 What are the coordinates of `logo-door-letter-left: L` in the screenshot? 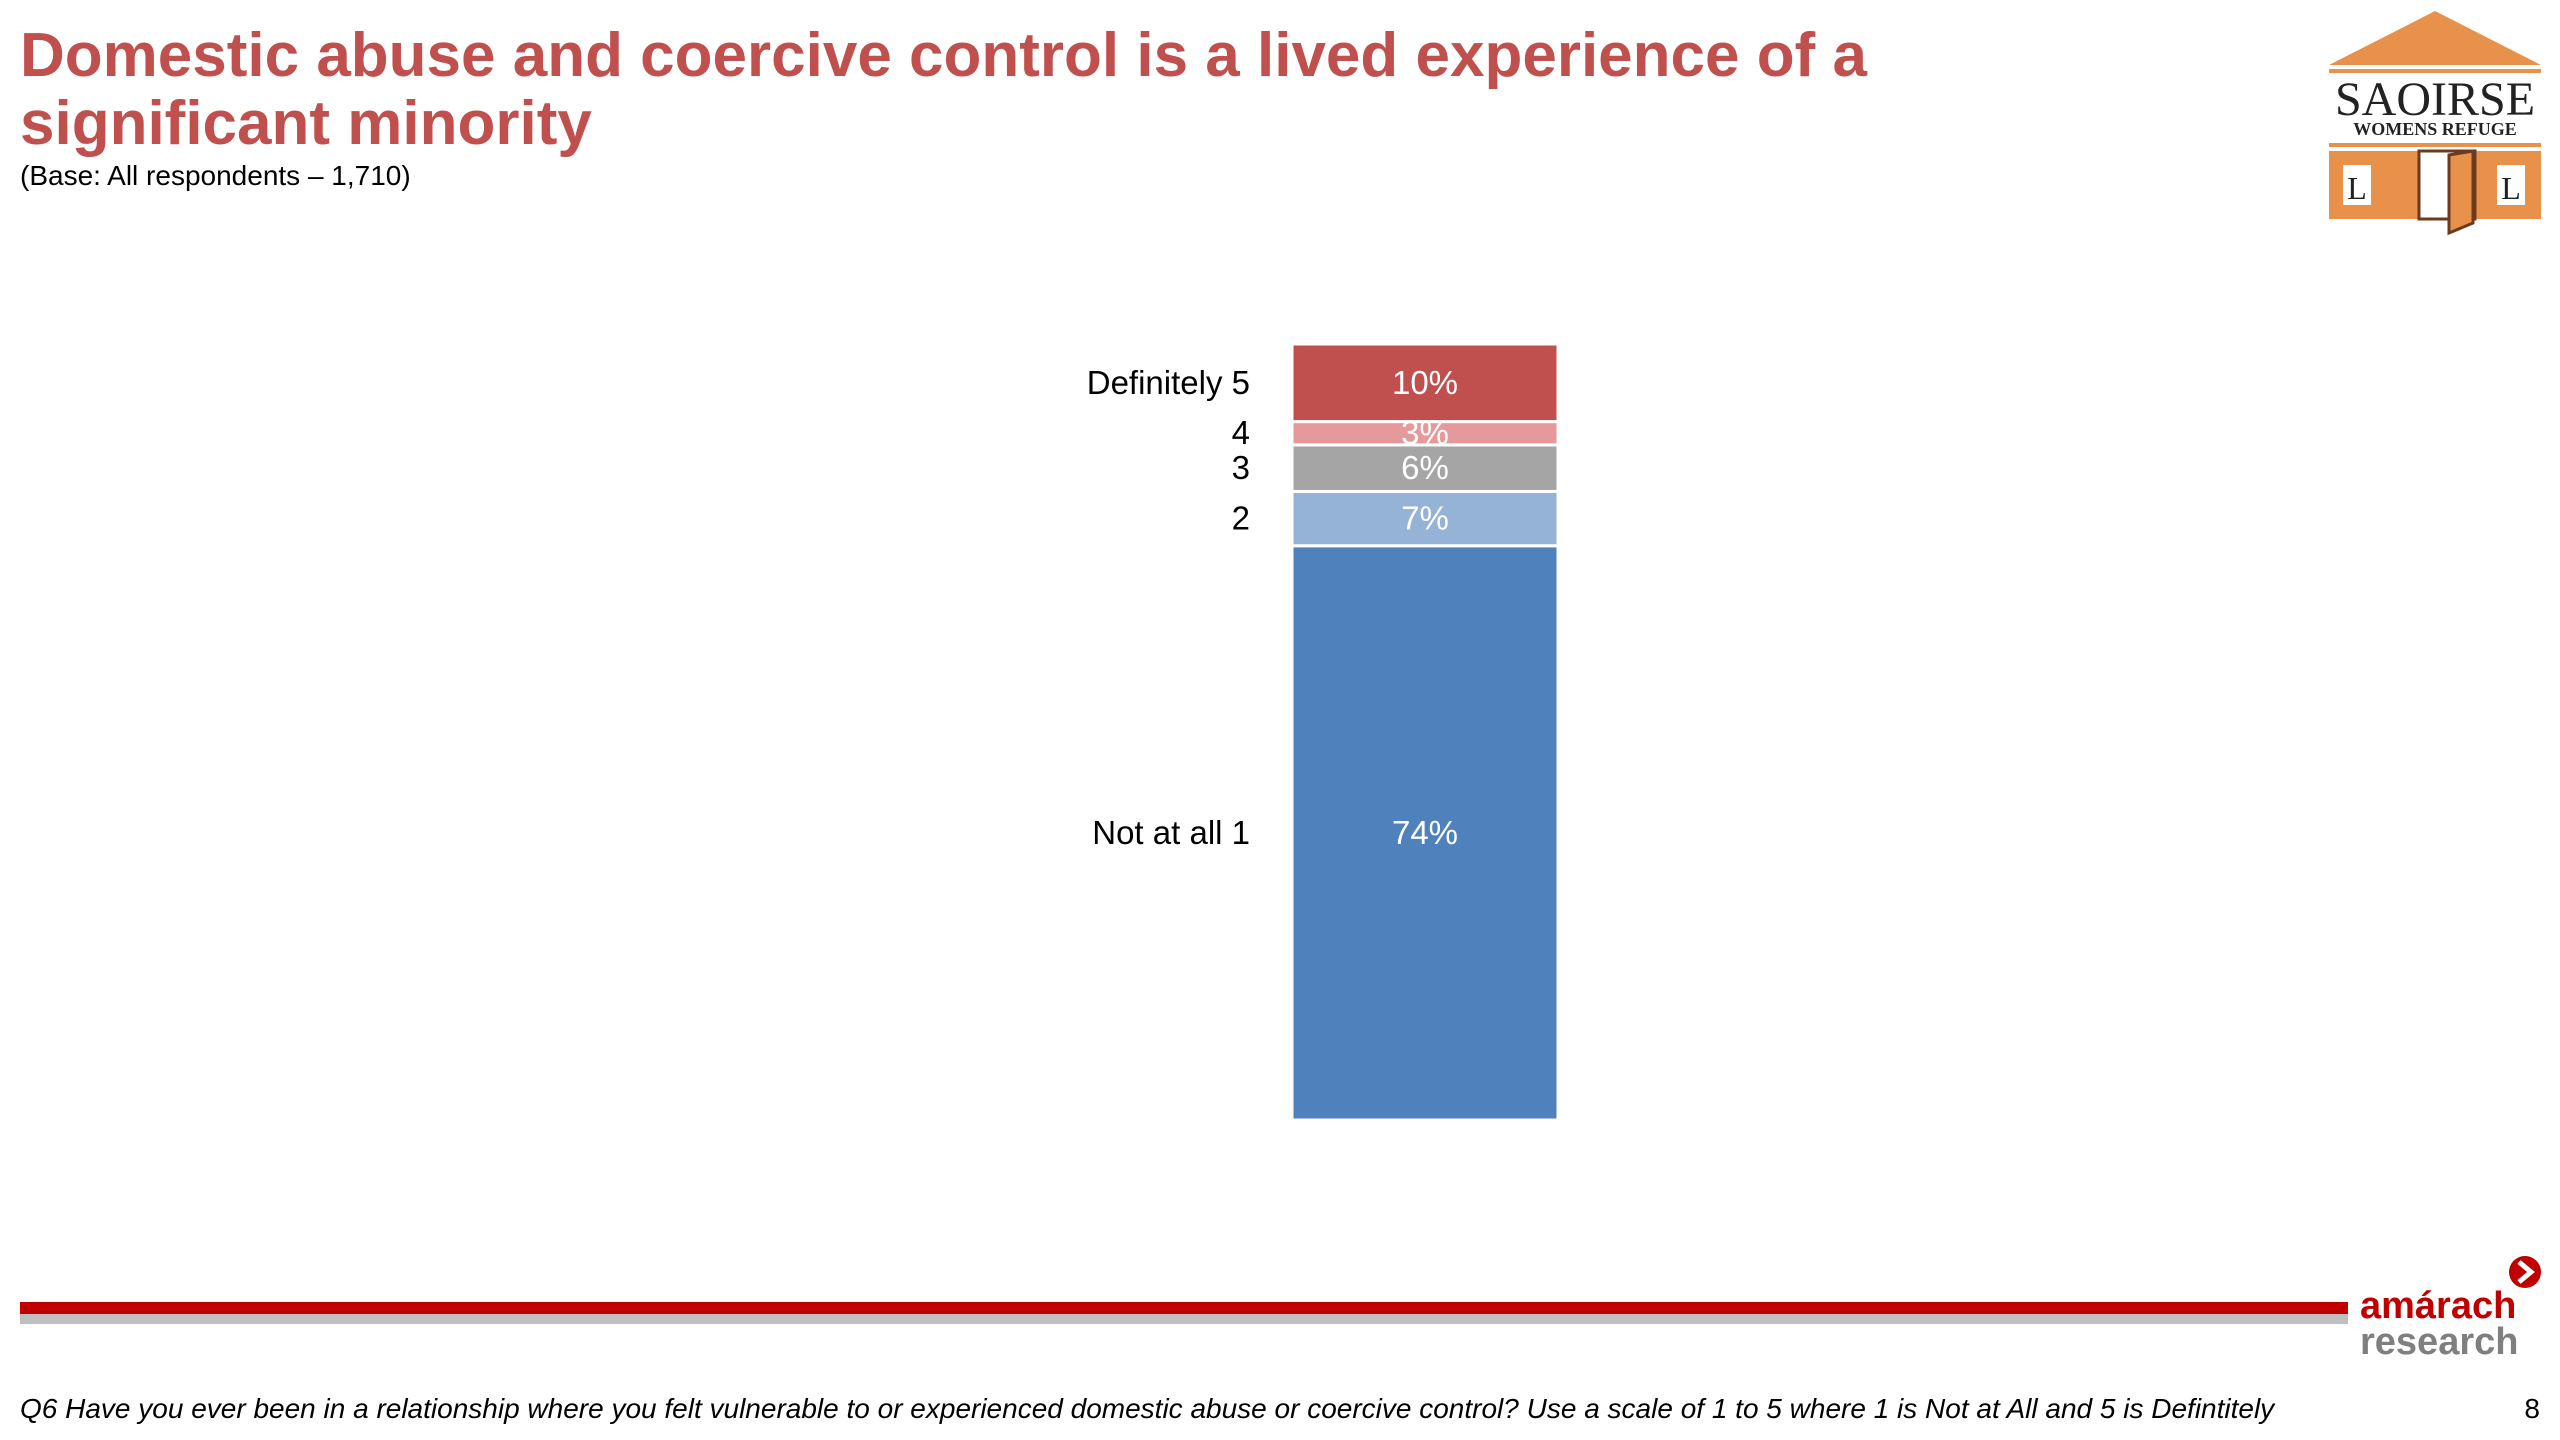 It's located at (2357, 188).